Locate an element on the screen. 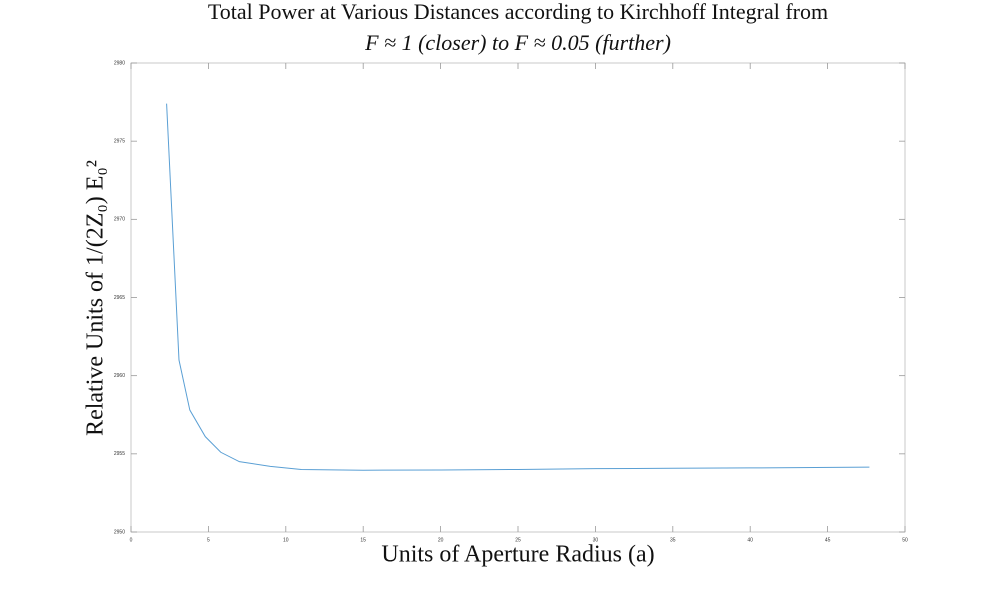 This screenshot has height=599, width=1000. y-axis-label: Relative Units of 1/(2Z₀) E₀² is located at coordinates (96, 298).